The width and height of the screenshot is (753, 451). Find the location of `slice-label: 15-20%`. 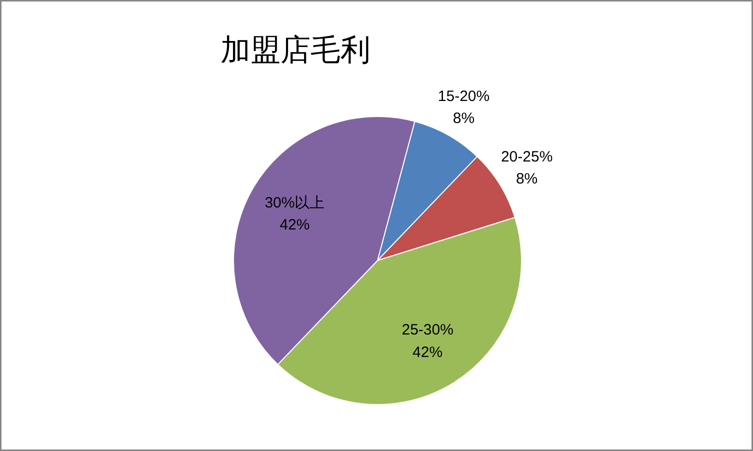

slice-label: 15-20% is located at coordinates (464, 96).